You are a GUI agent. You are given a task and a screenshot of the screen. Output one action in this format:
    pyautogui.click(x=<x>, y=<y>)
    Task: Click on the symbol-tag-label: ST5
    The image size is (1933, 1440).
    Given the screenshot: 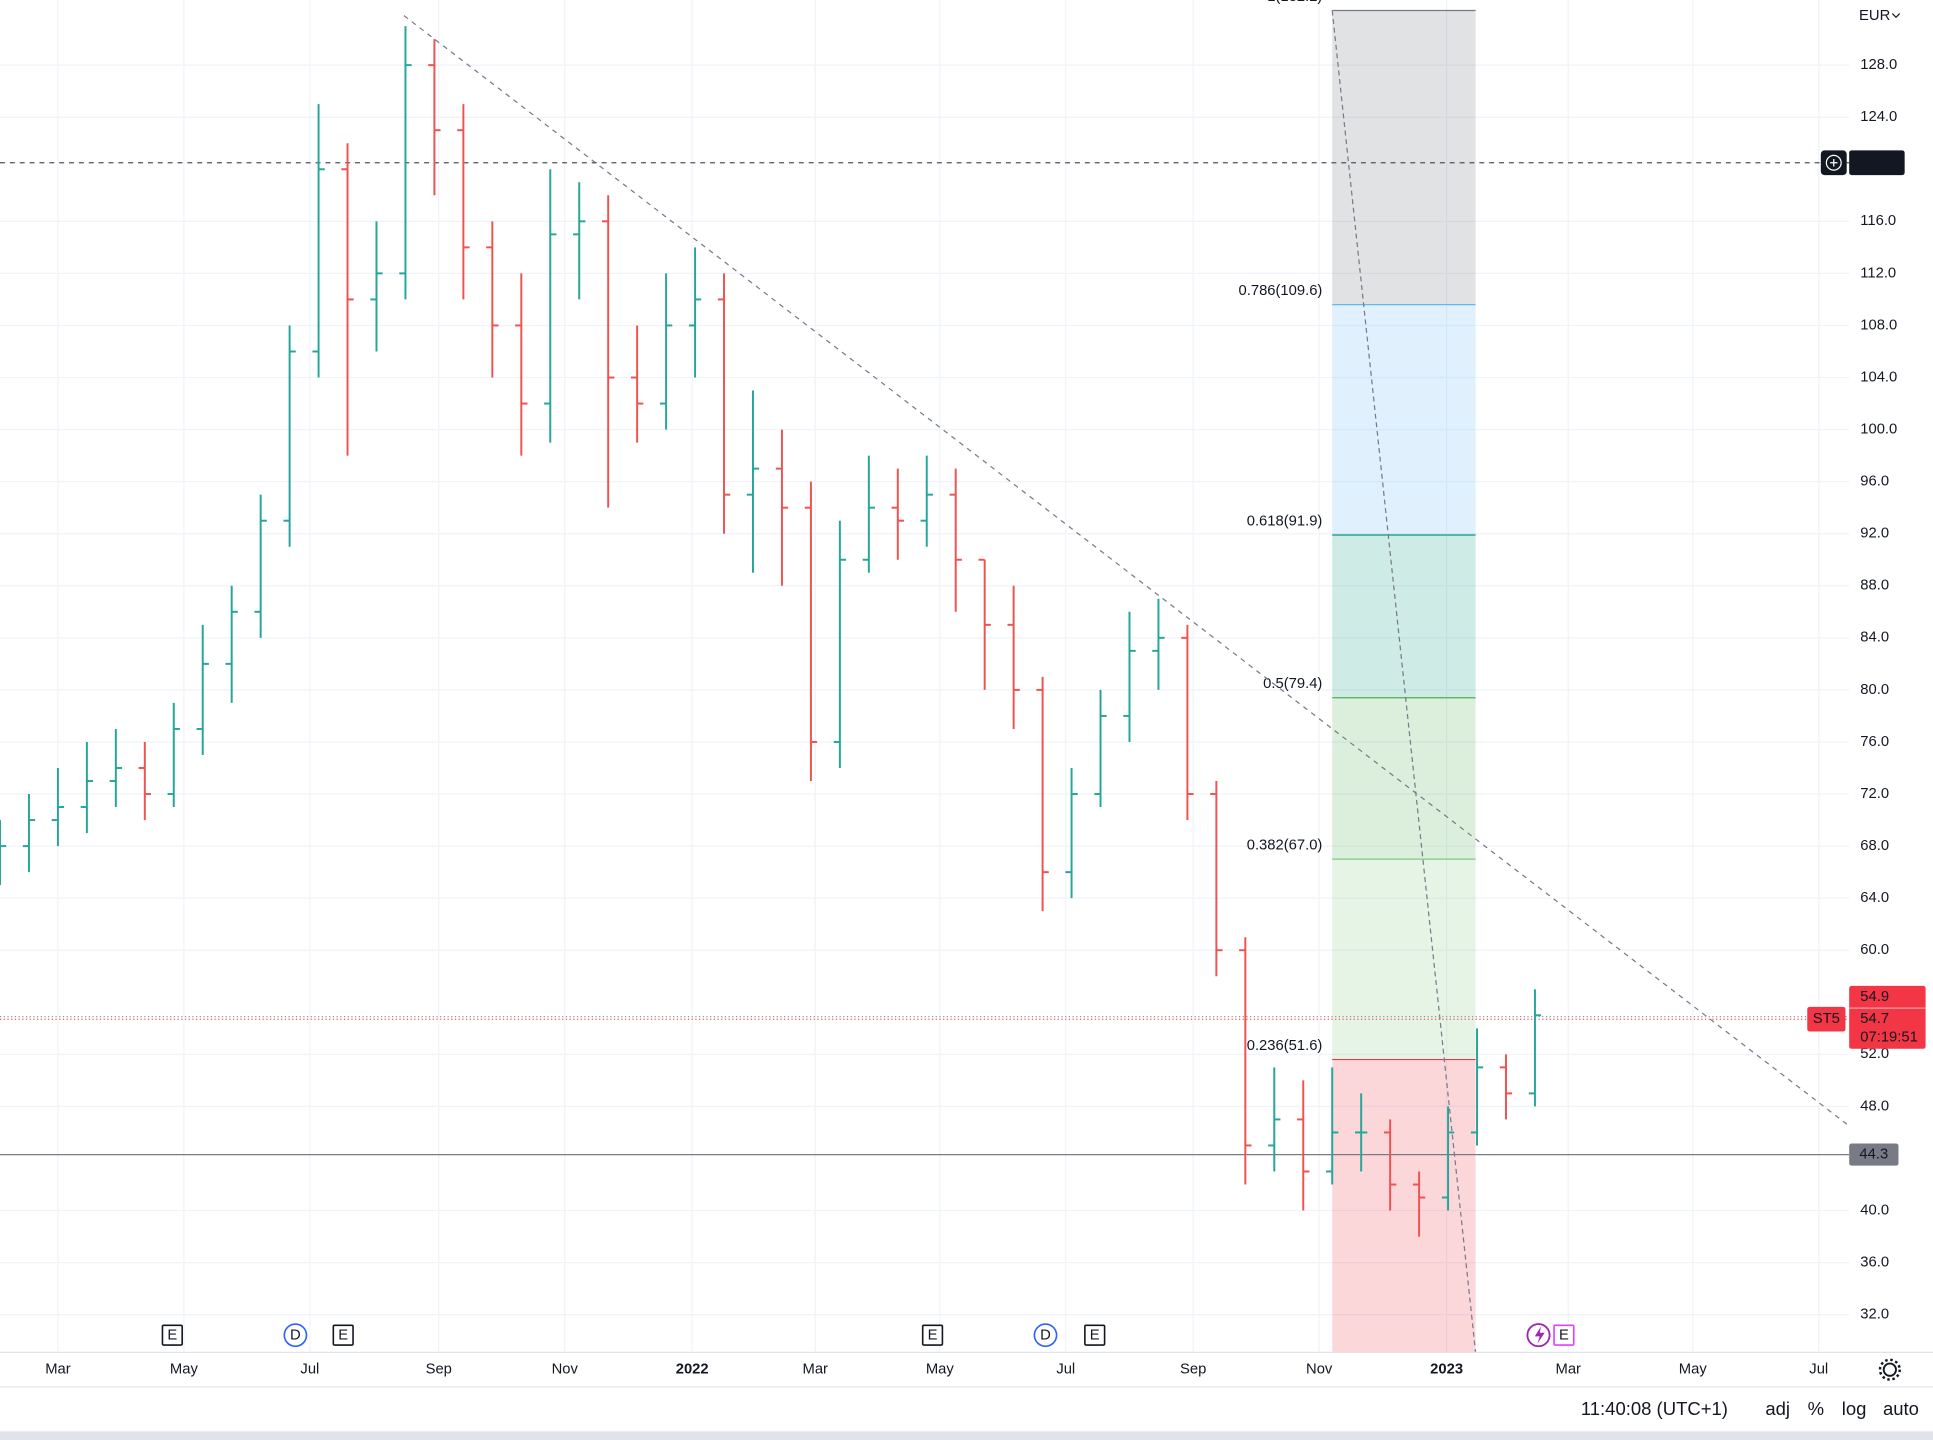 What is the action you would take?
    pyautogui.click(x=1826, y=1019)
    